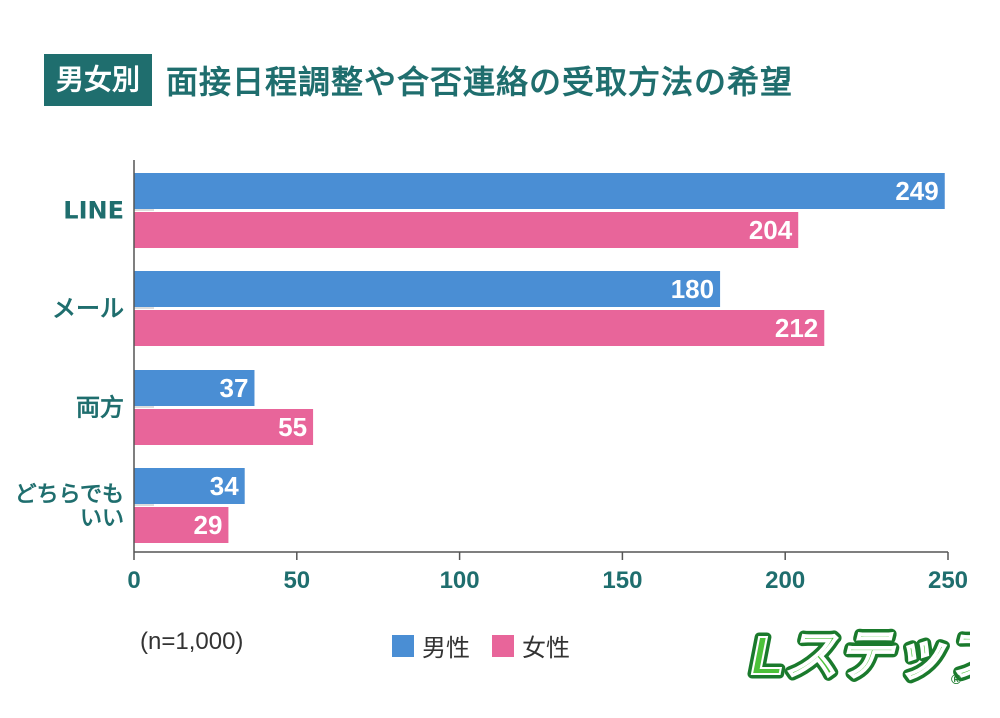 The width and height of the screenshot is (1000, 718). What do you see at coordinates (622, 580) in the screenshot?
I see `x-tick-label-3: 150` at bounding box center [622, 580].